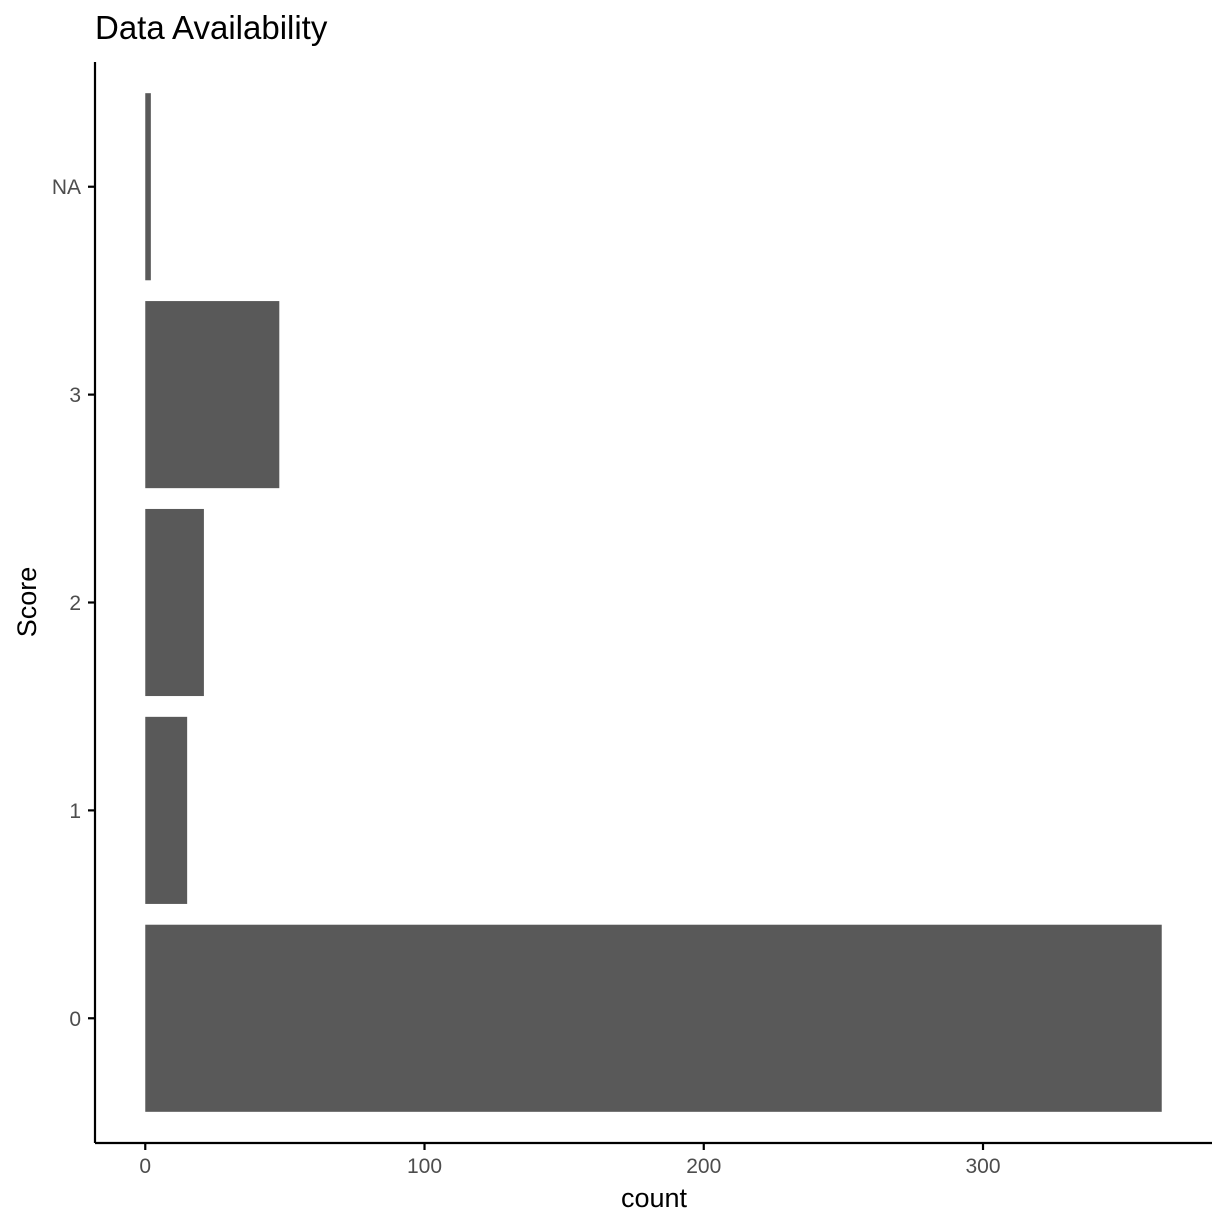  Describe the element at coordinates (703, 1166) in the screenshot. I see `x-tick-label-200: 200` at that location.